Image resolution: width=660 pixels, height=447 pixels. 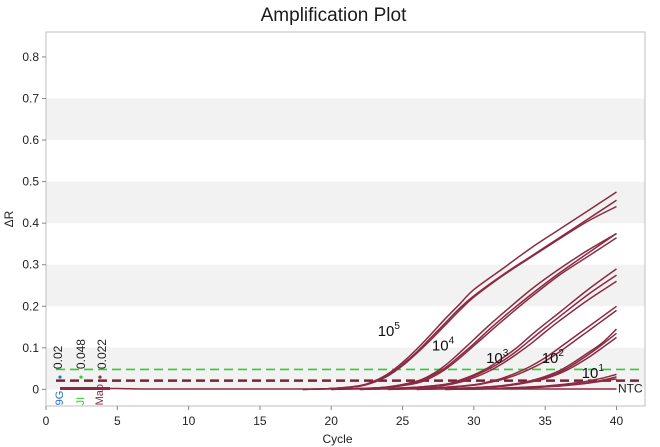 What do you see at coordinates (58, 357) in the screenshot?
I see `threshold-value: 0.02` at bounding box center [58, 357].